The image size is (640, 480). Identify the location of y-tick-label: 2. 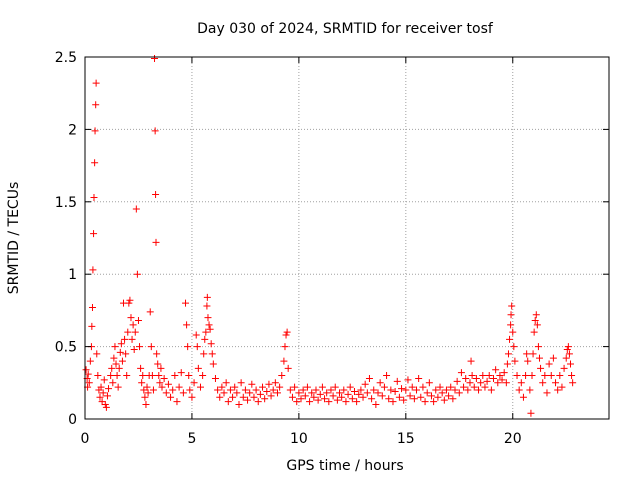
(72, 130).